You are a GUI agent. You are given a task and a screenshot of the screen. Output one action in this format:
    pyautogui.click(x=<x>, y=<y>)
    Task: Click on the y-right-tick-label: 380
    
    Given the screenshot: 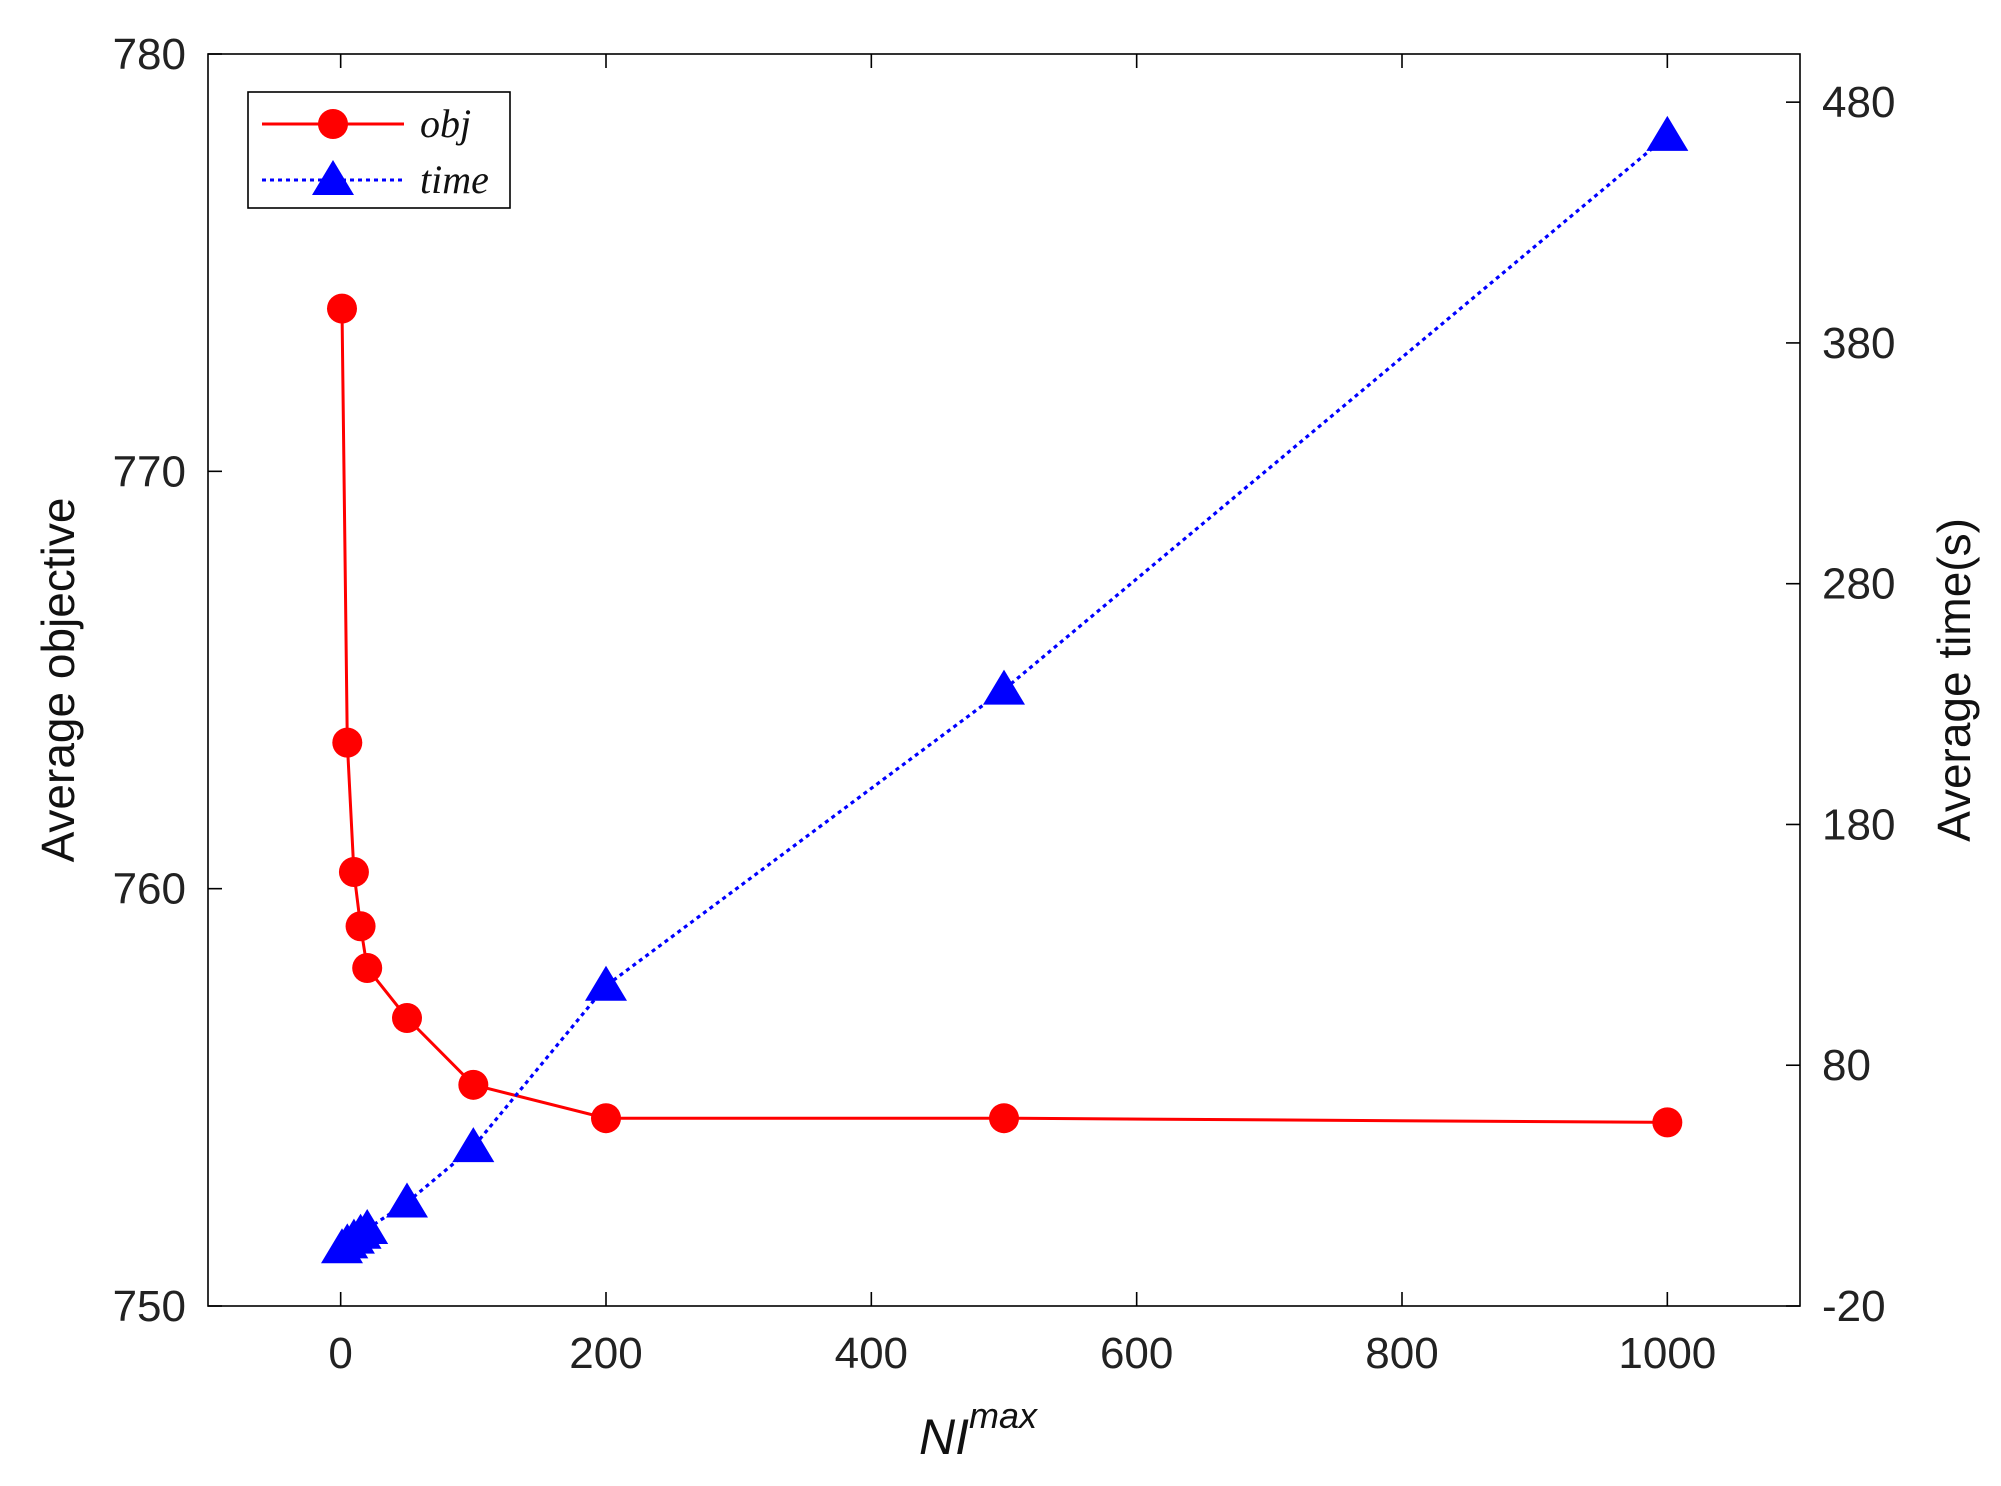 What is the action you would take?
    pyautogui.click(x=1858, y=343)
    